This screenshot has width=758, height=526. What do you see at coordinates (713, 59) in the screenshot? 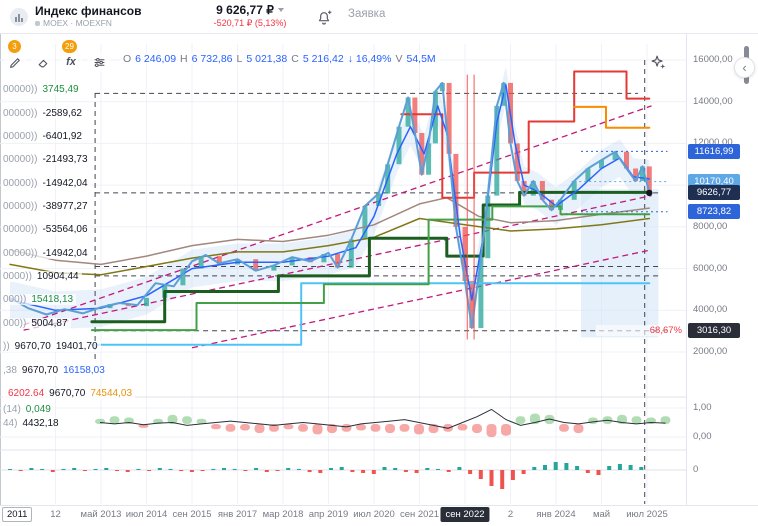
I see `price-tick: 16000,00` at bounding box center [713, 59].